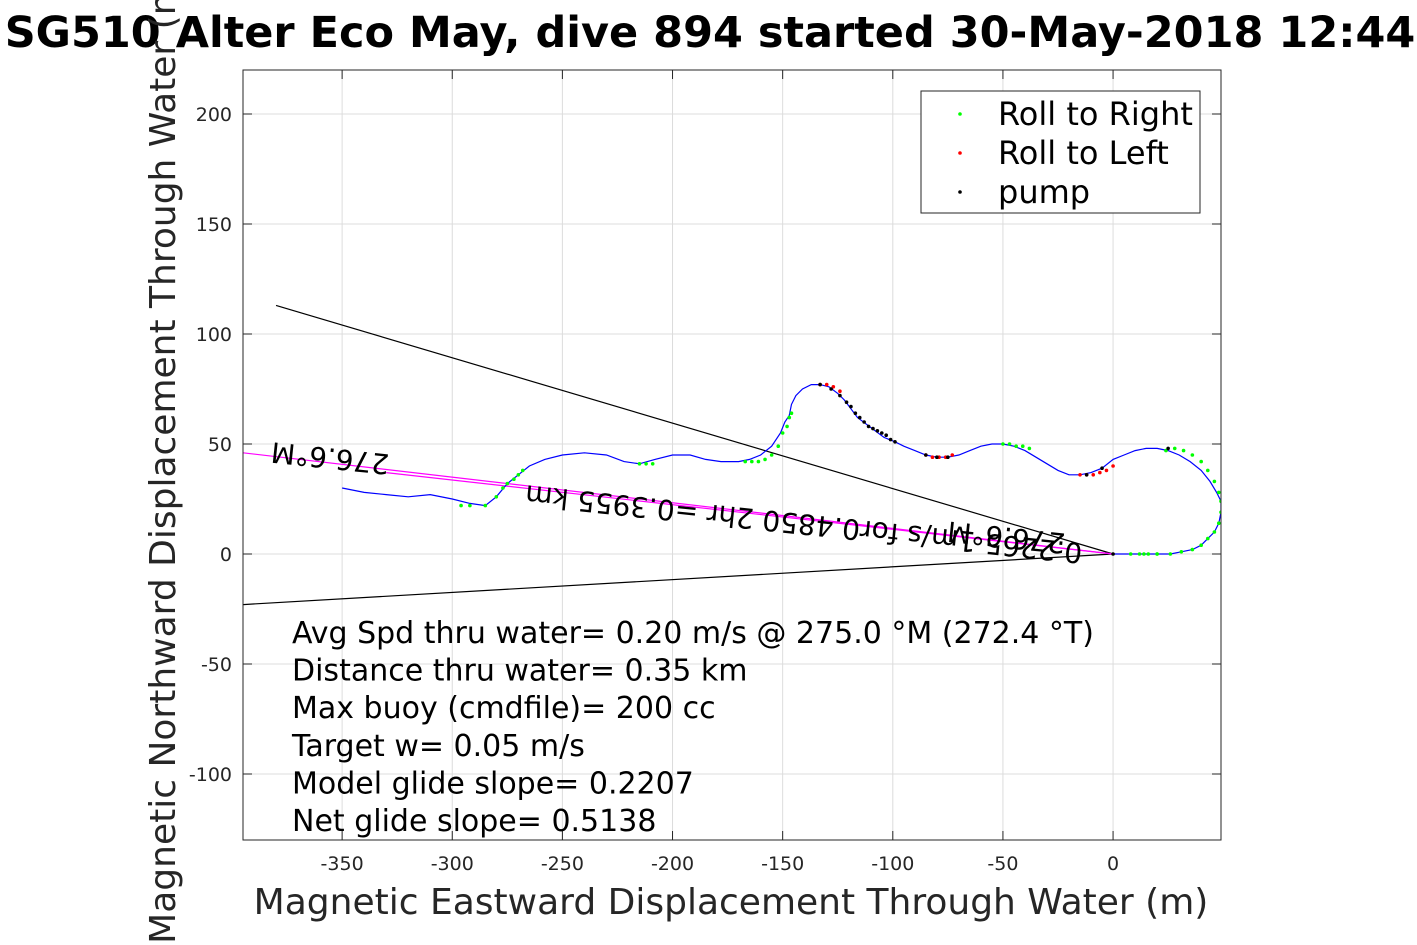 The height and width of the screenshot is (945, 1417). Describe the element at coordinates (892, 864) in the screenshot. I see `x-tick-label: -100` at that location.